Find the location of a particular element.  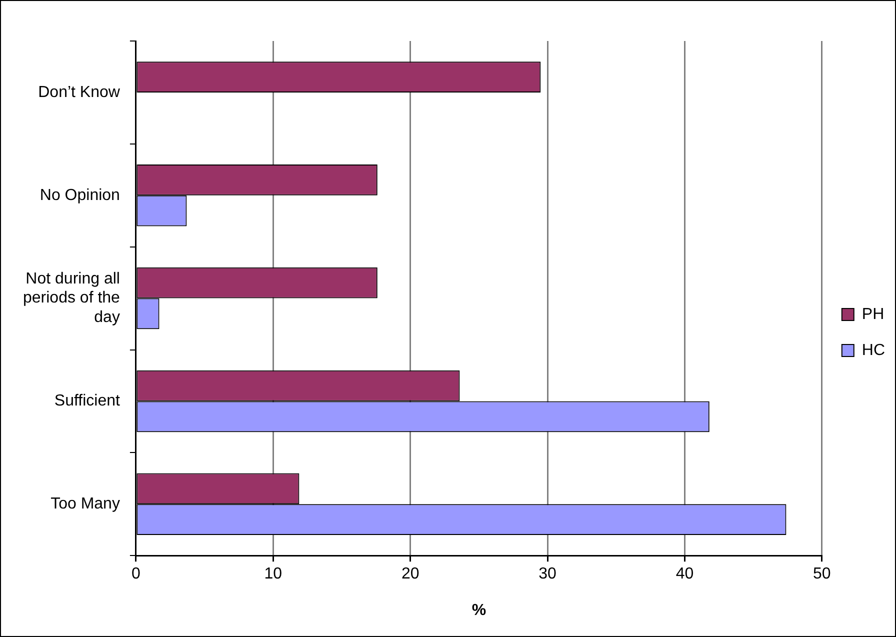

x-axis-title: % is located at coordinates (479, 610).